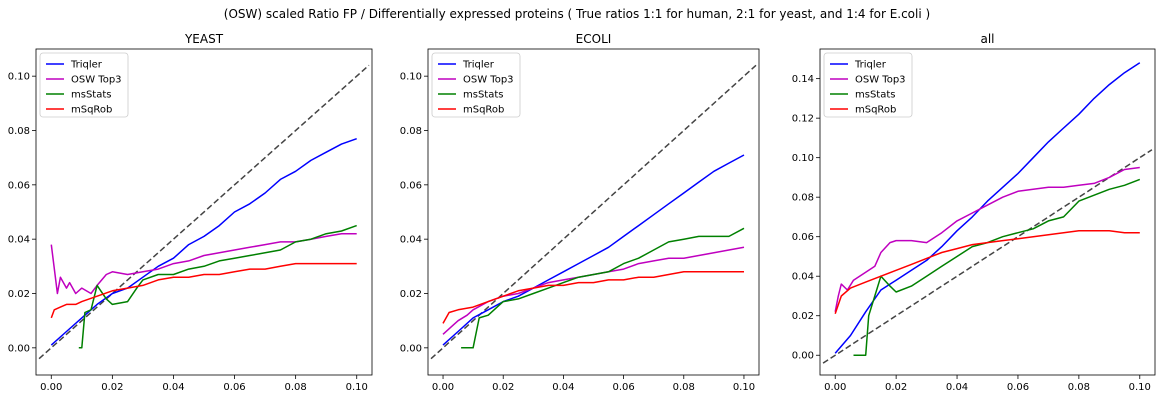  I want to click on panel-title: YEAST, so click(204, 39).